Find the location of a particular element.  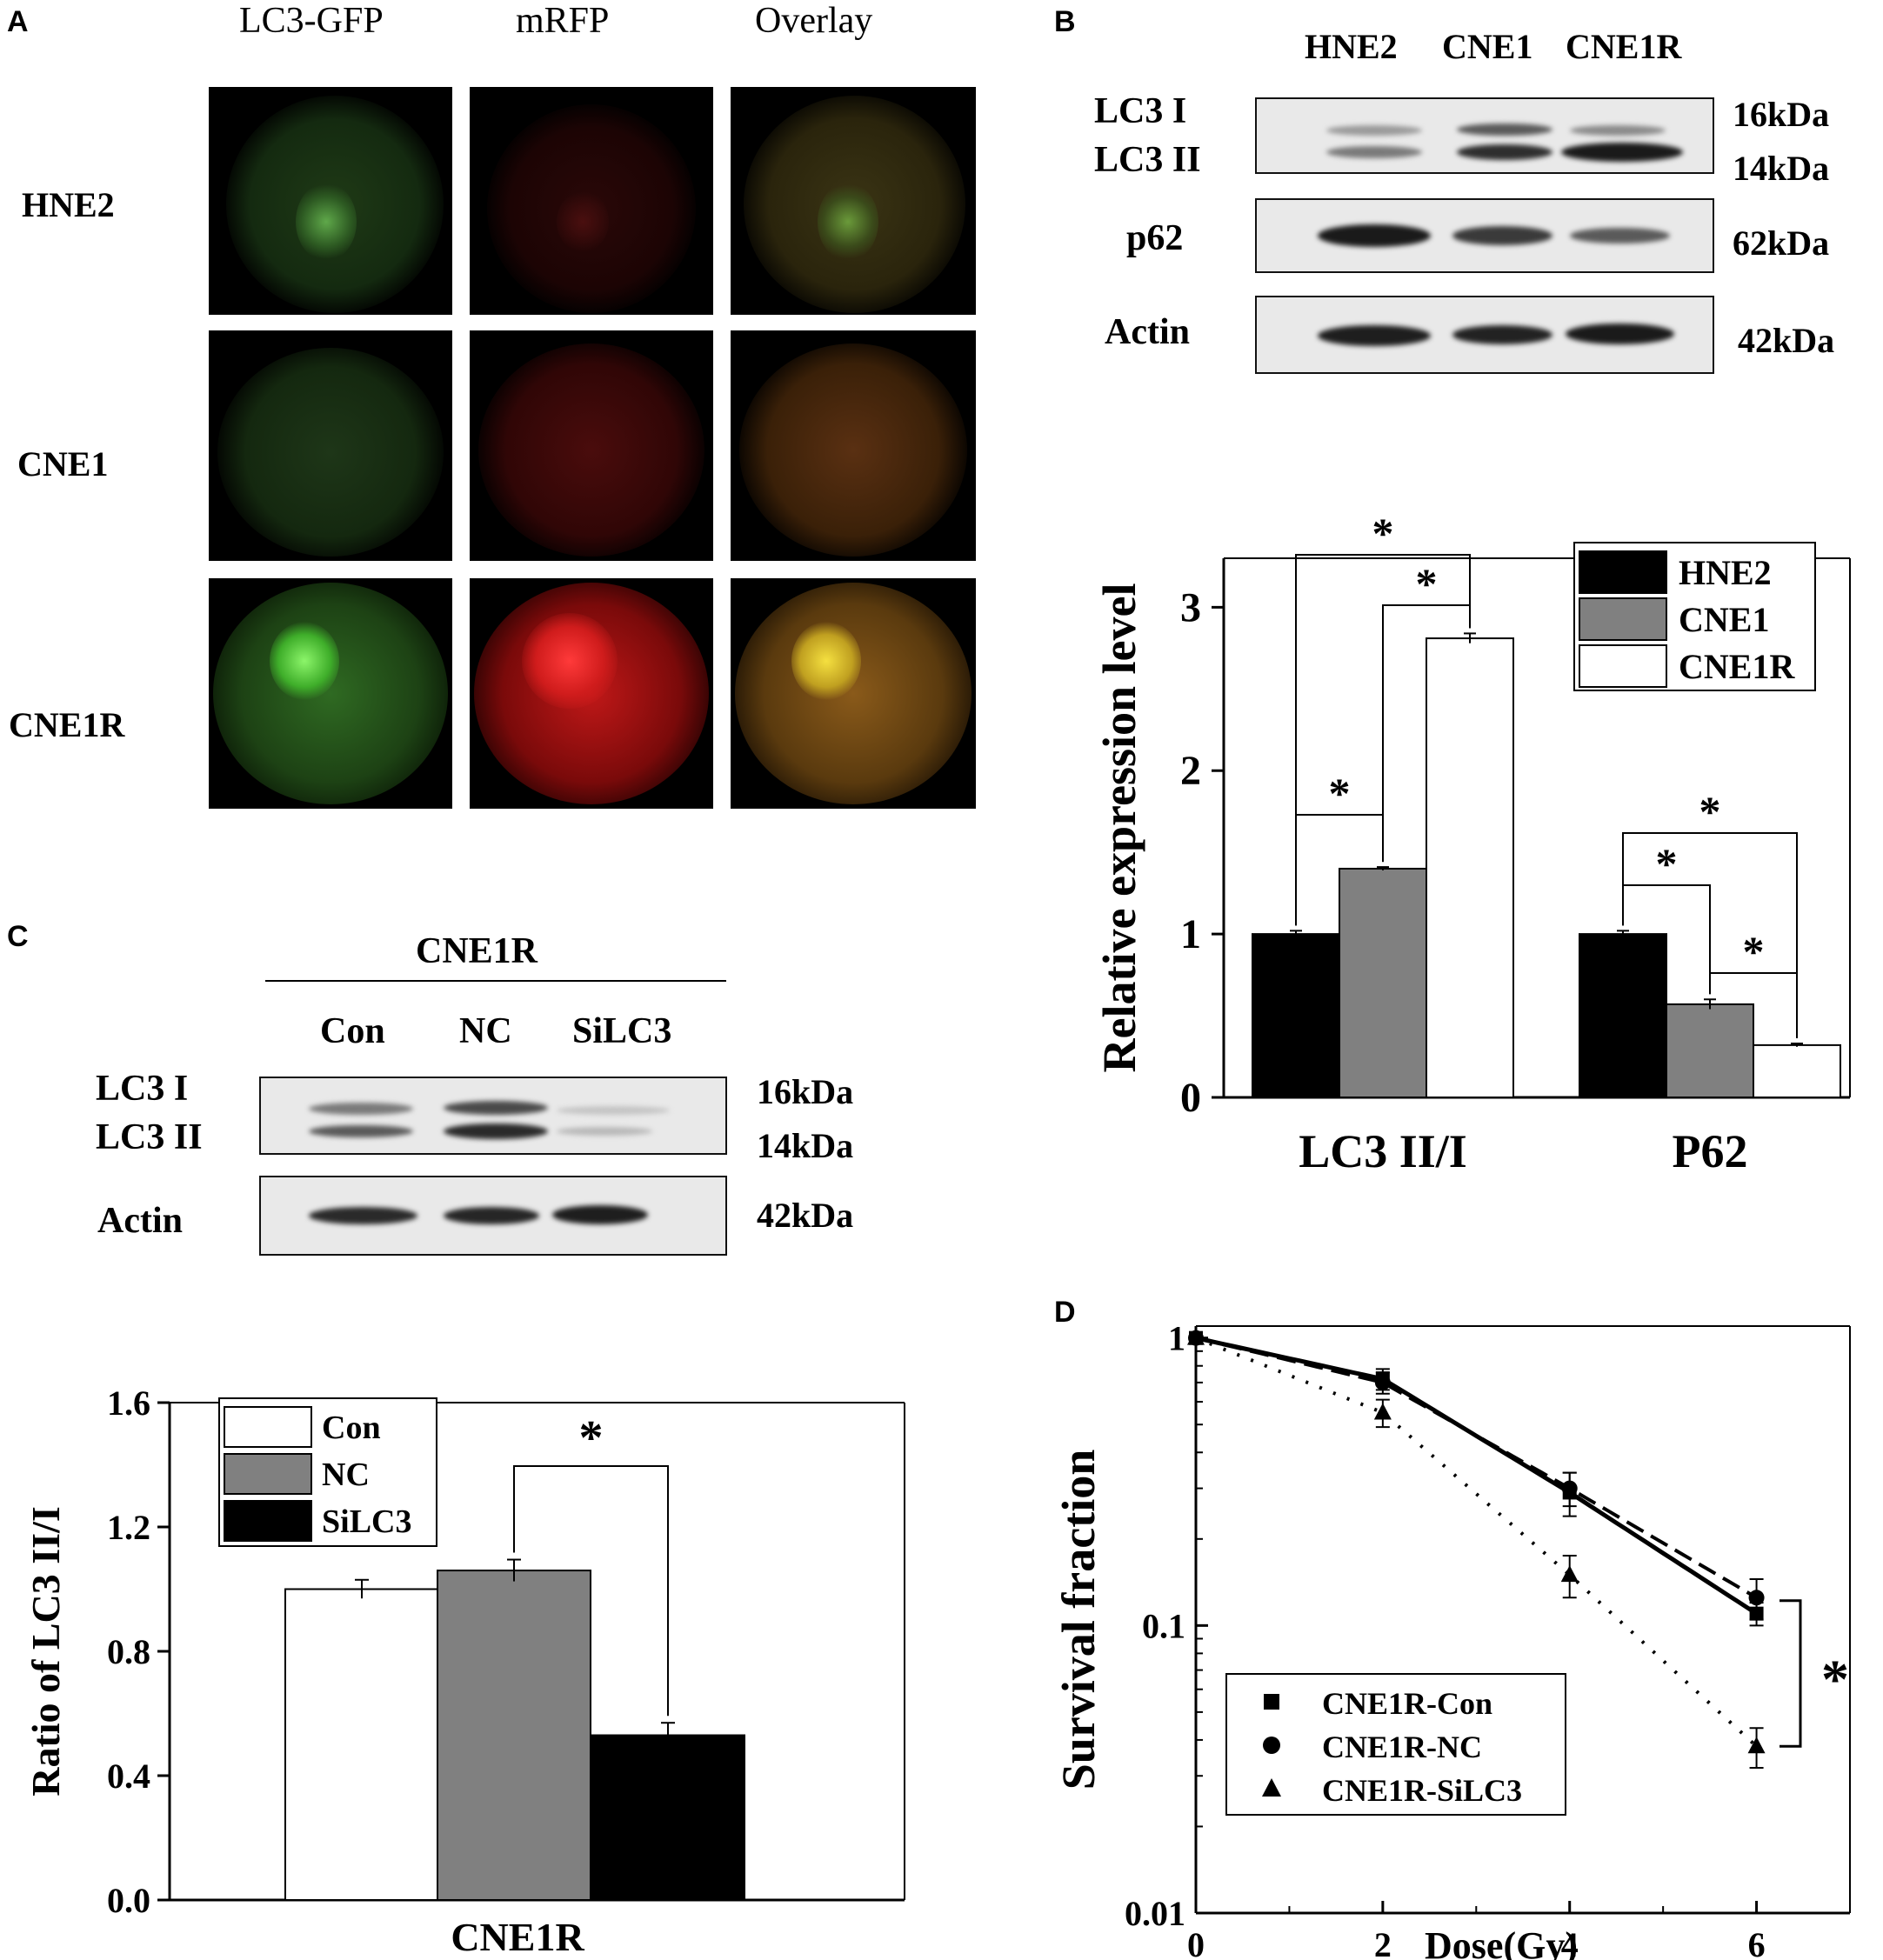

chart-d-y-axis-label: Survival fraction is located at coordinates (1078, 1620).